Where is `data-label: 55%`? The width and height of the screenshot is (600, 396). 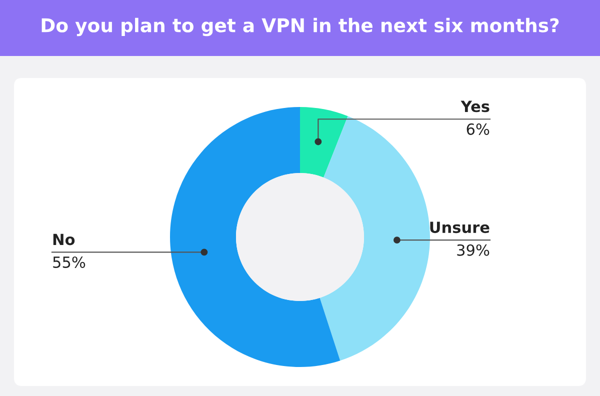
data-label: 55% is located at coordinates (69, 262).